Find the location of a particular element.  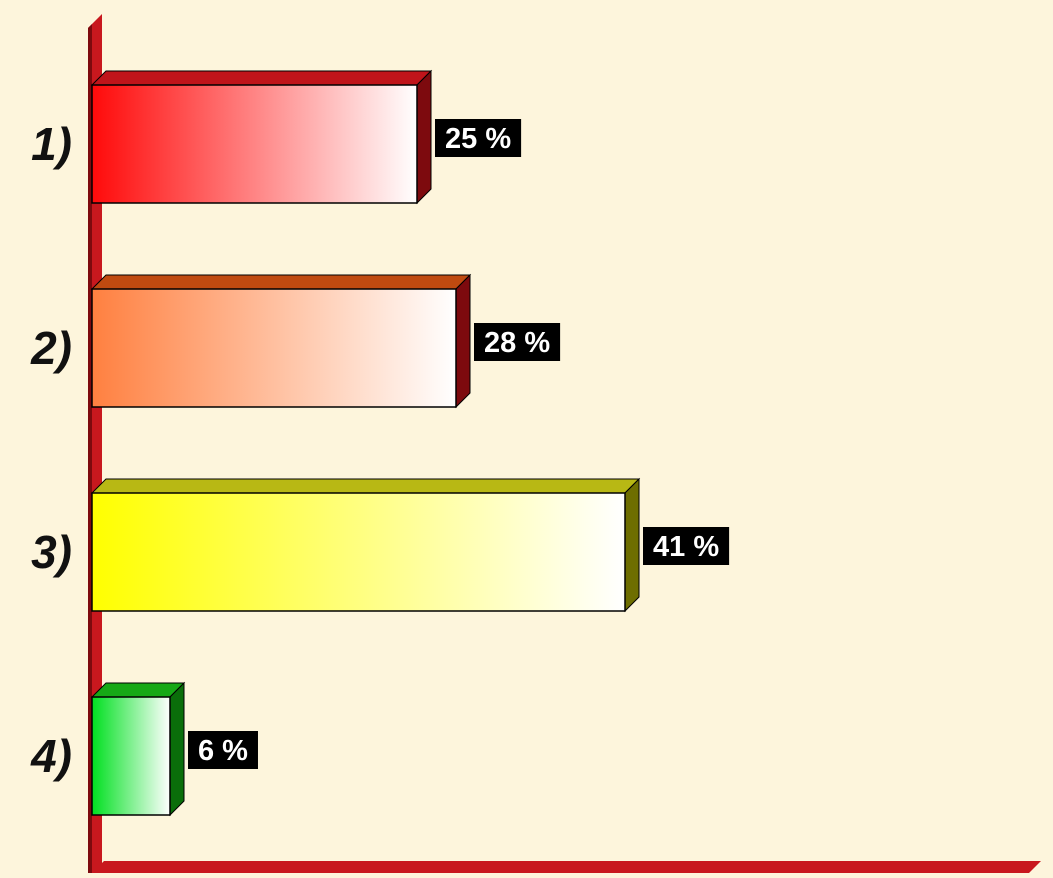

value-label-1: 25 % is located at coordinates (478, 138).